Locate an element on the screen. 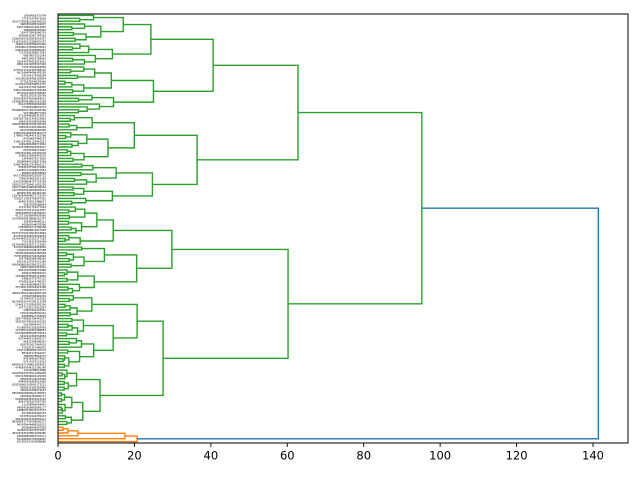 This screenshot has height=480, width=640. leaf-label: 9119622769330051767 is located at coordinates (30, 84).